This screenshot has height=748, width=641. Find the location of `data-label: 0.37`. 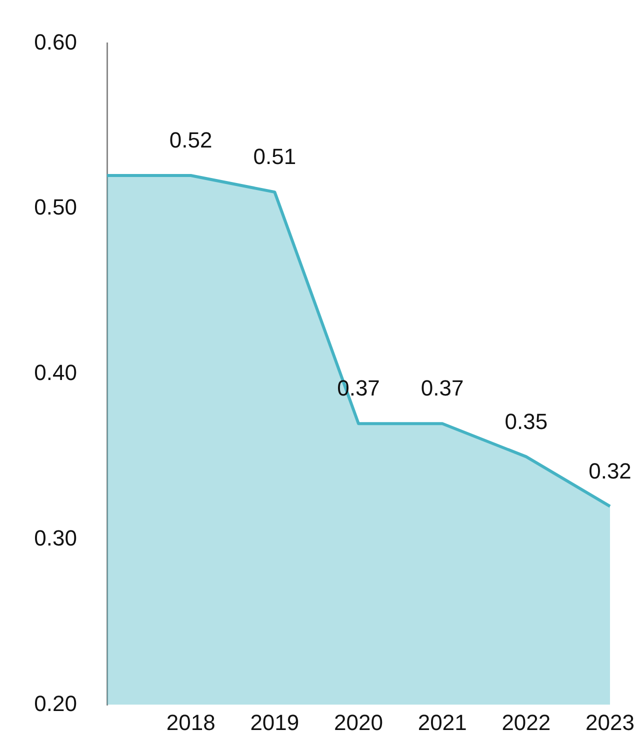

data-label: 0.37 is located at coordinates (442, 388).